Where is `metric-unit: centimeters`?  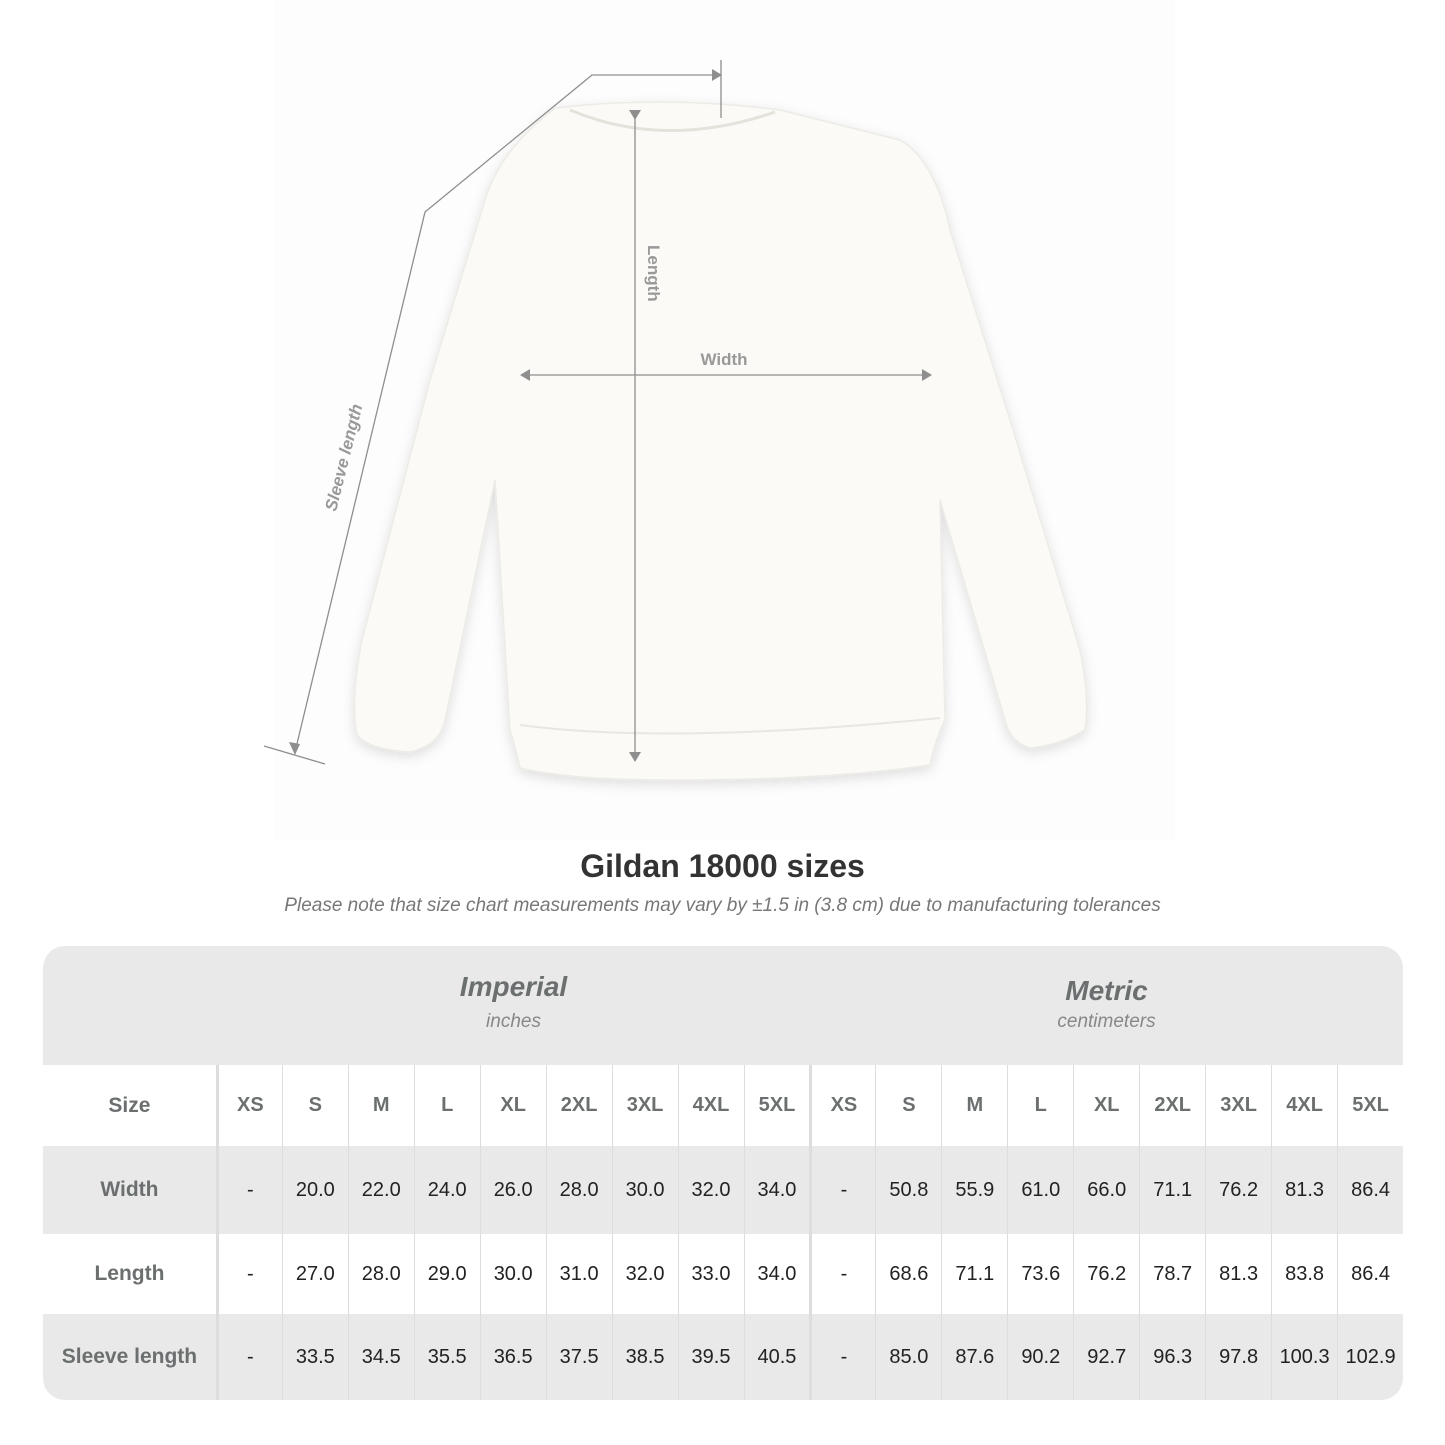
metric-unit: centimeters is located at coordinates (1106, 1021).